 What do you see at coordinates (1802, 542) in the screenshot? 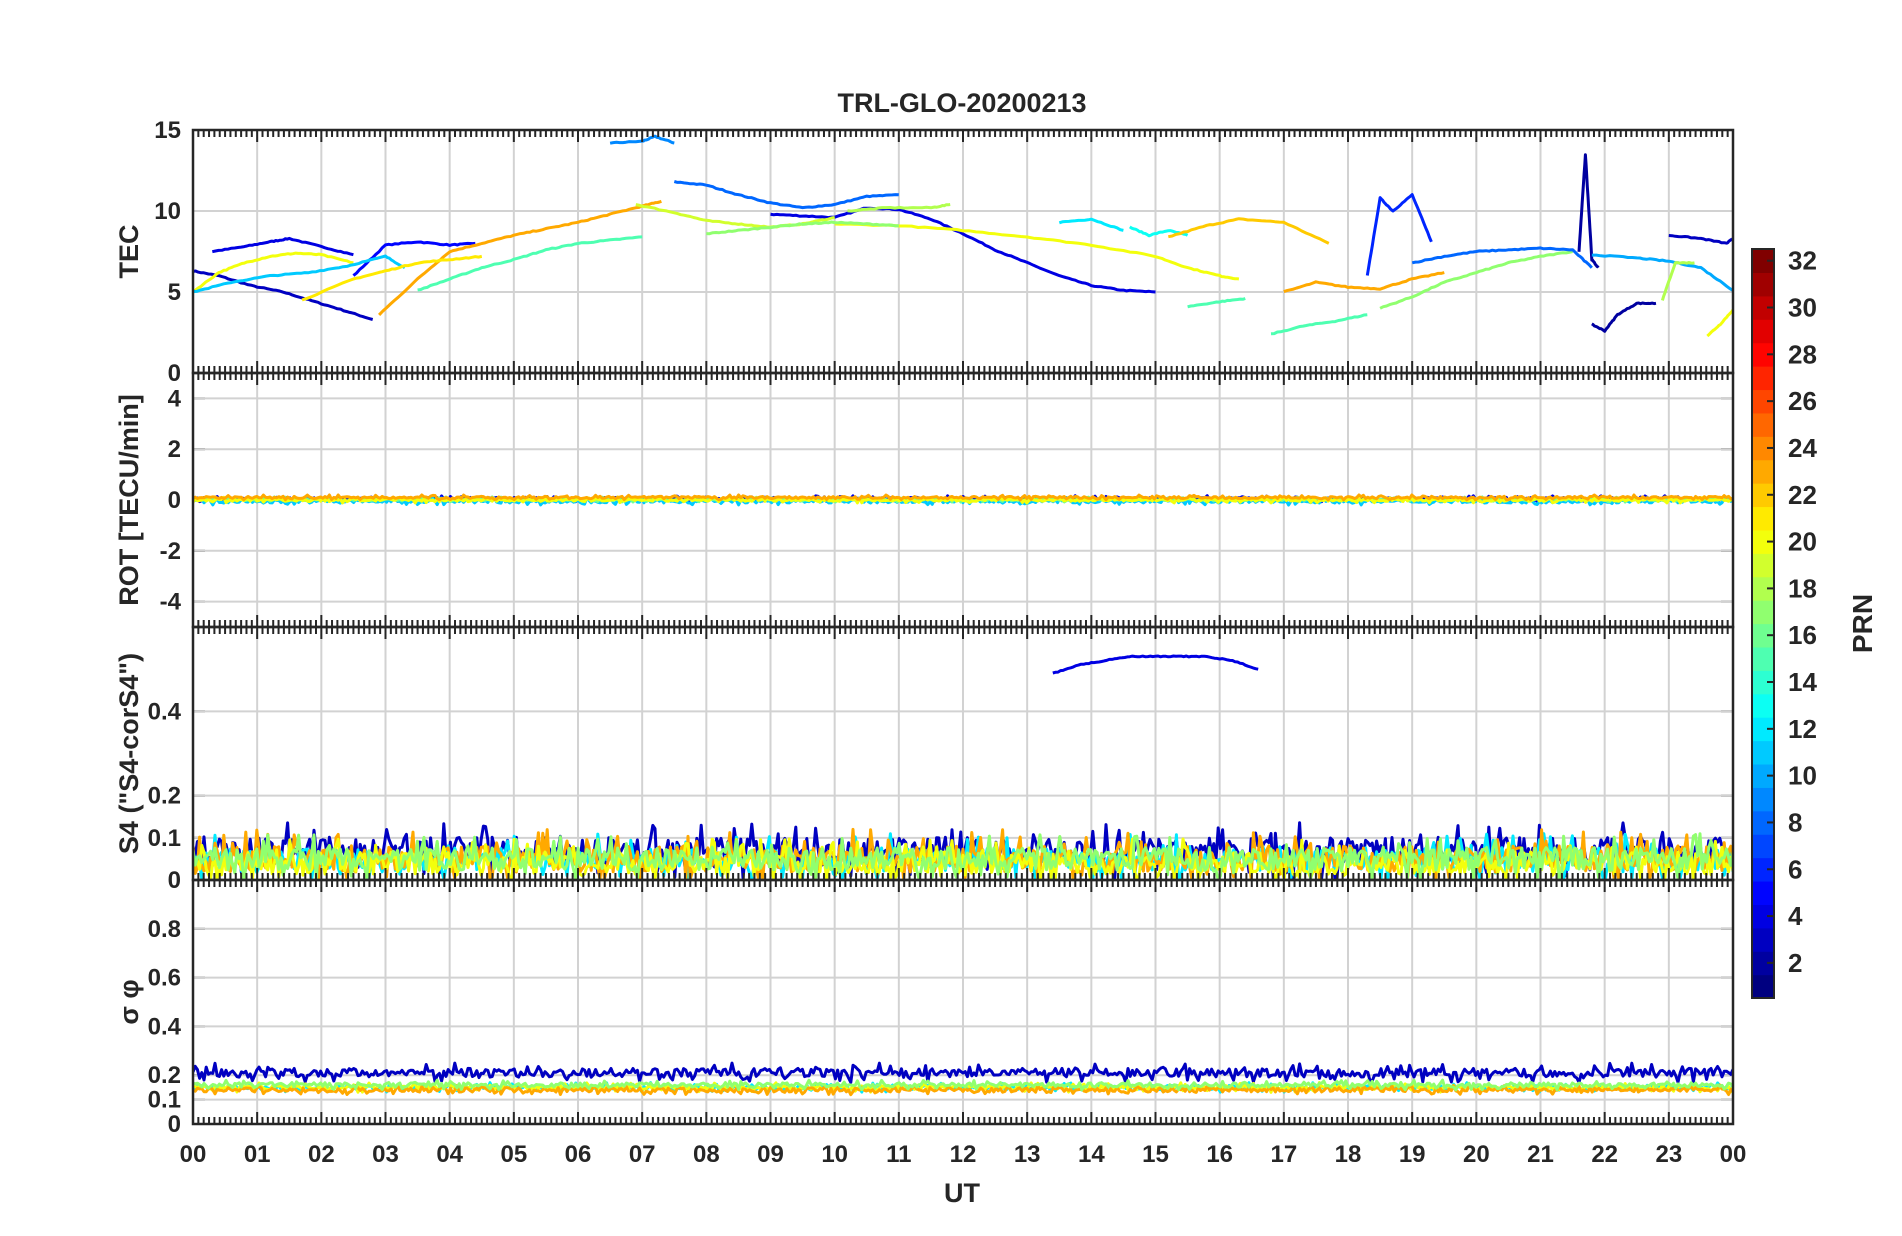
I see `colorbar-tick-label: 20` at bounding box center [1802, 542].